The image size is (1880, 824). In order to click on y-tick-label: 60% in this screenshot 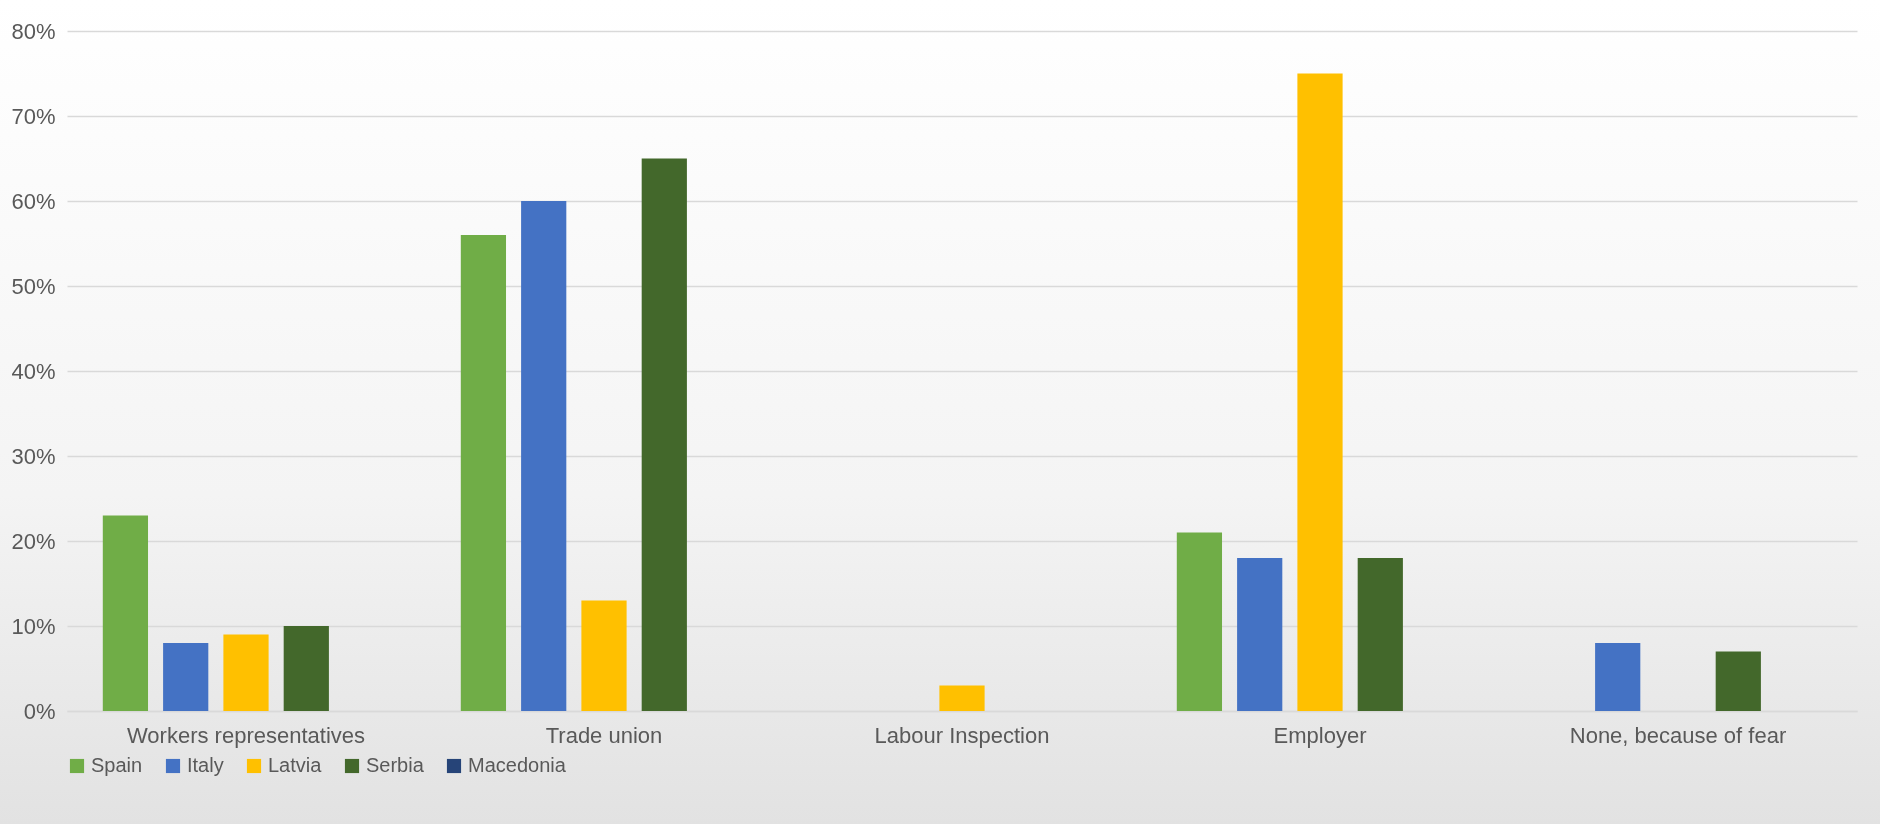, I will do `click(33, 201)`.